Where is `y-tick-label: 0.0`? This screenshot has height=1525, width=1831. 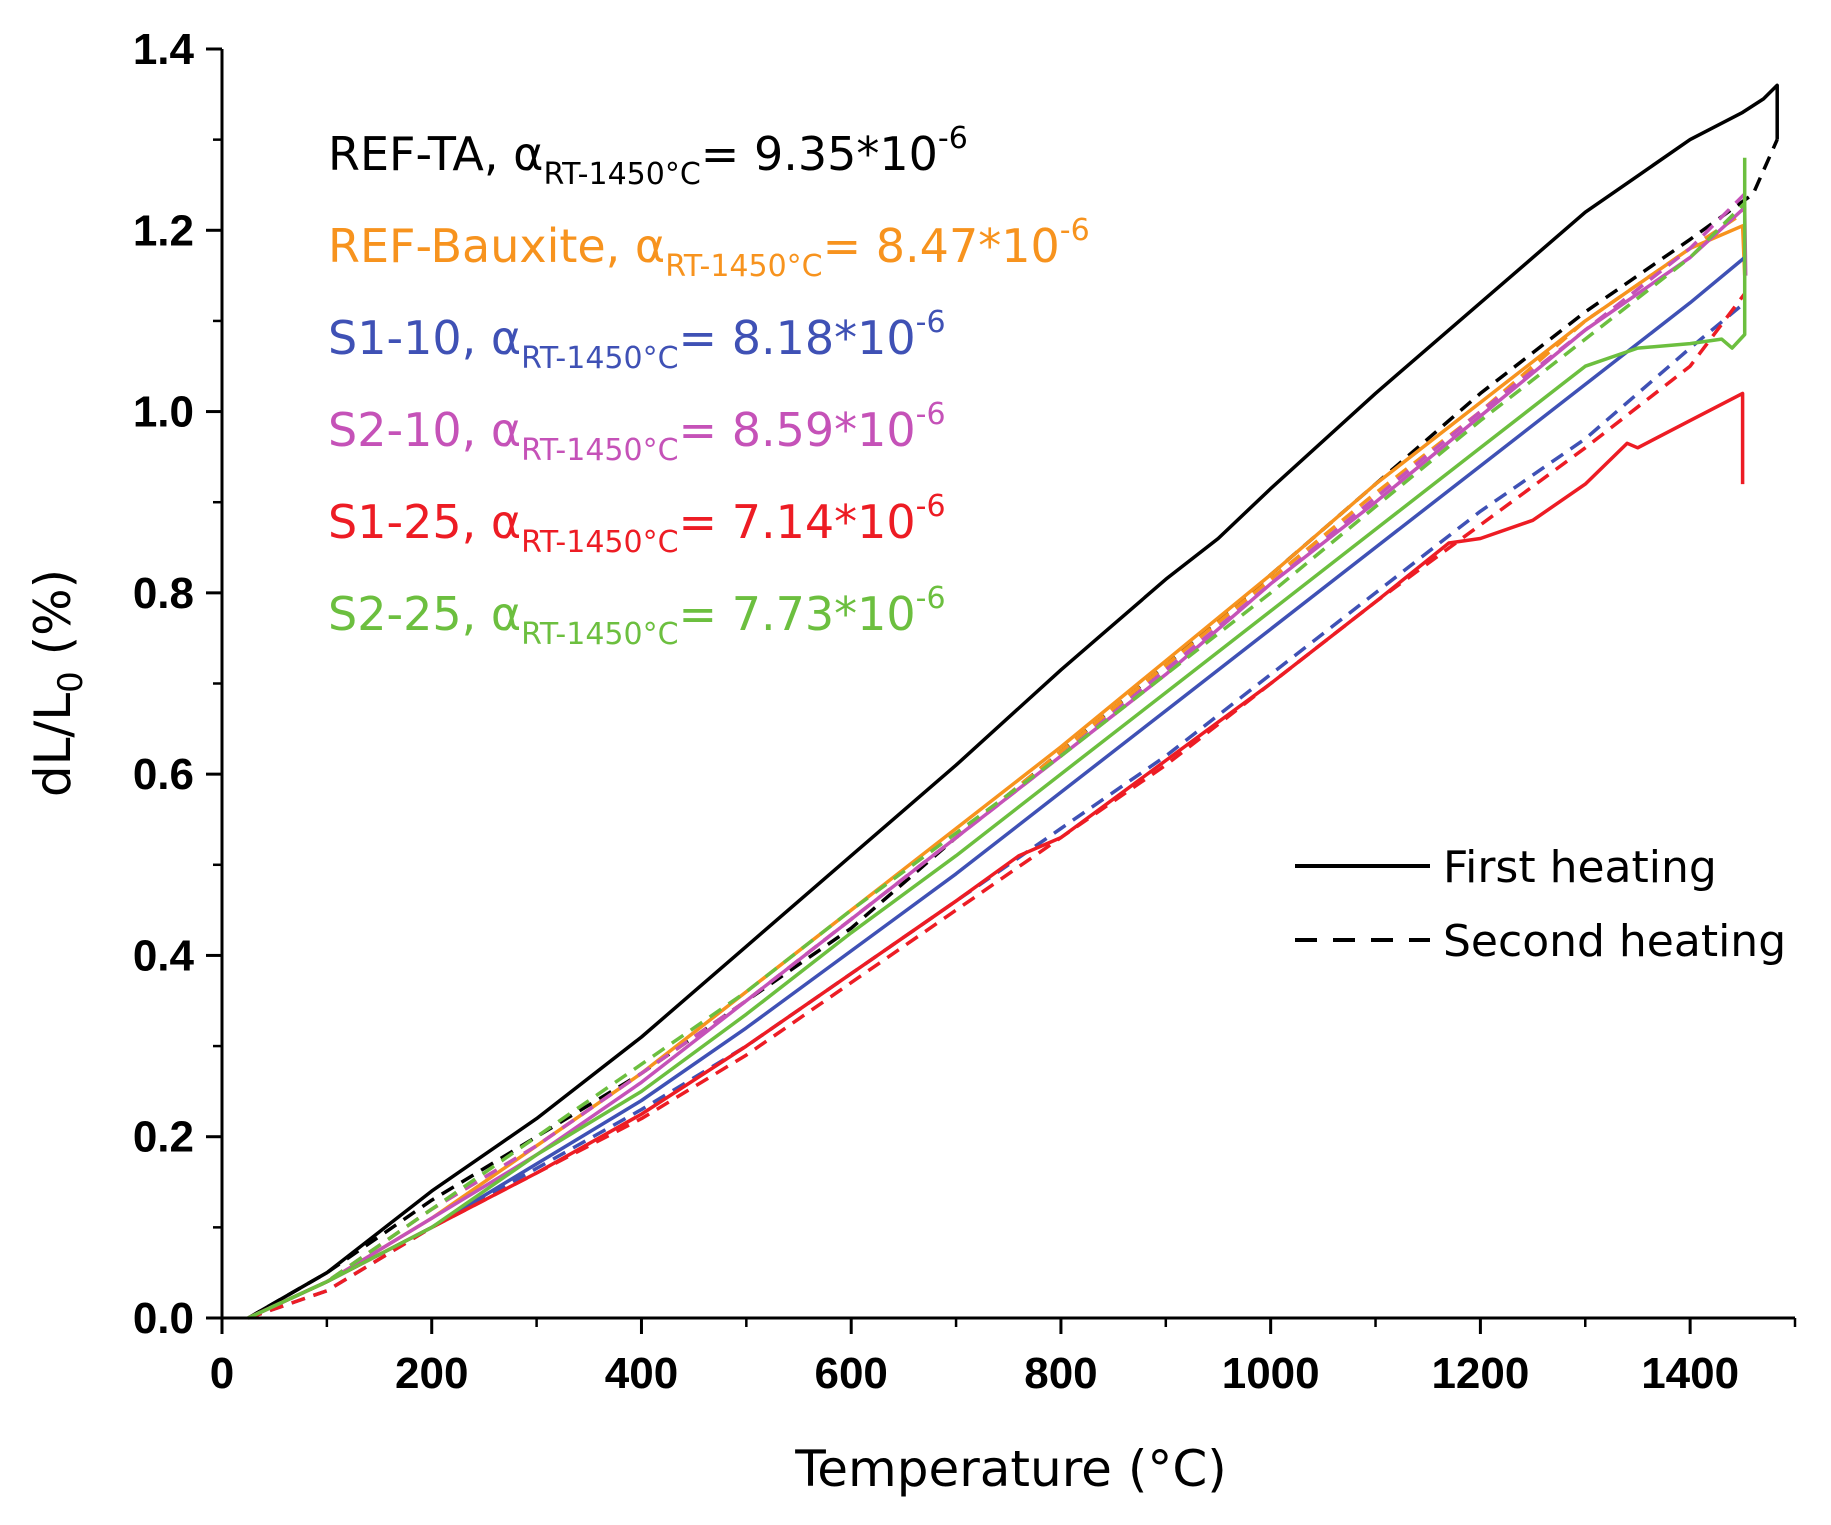
y-tick-label: 0.0 is located at coordinates (163, 1318).